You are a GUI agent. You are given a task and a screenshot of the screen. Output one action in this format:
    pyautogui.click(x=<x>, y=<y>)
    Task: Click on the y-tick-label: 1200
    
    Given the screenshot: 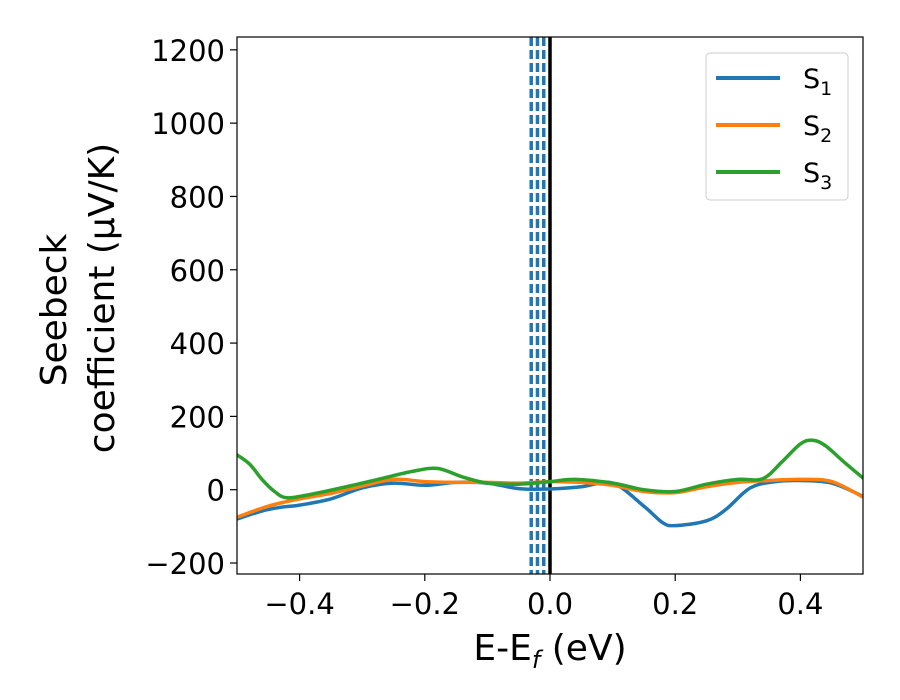 What is the action you would take?
    pyautogui.click(x=188, y=51)
    